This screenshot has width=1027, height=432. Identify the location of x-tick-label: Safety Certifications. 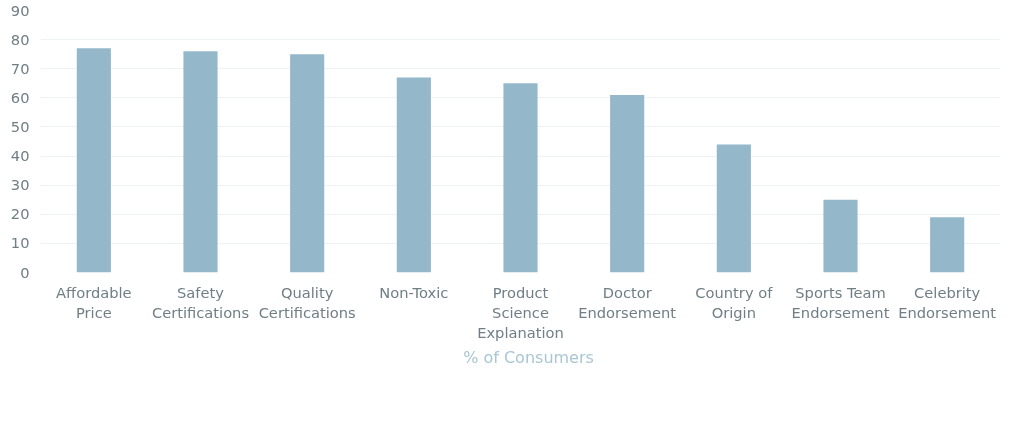
(200, 302).